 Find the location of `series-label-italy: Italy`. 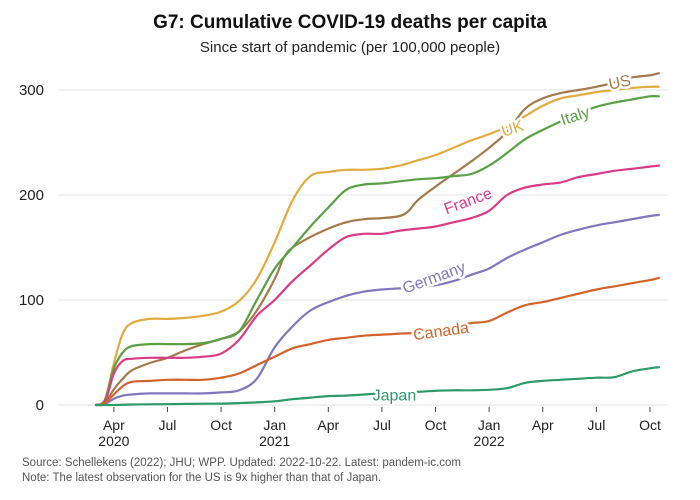

series-label-italy: Italy is located at coordinates (575, 116).